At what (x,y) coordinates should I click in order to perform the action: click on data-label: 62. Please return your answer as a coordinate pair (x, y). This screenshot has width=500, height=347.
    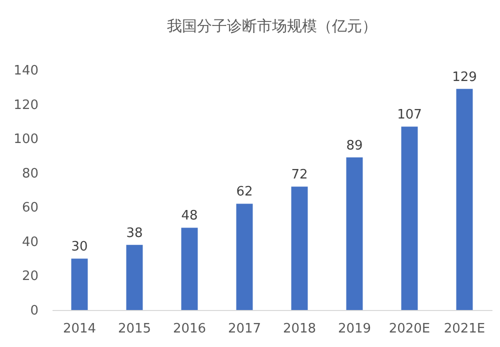
    Looking at the image, I should click on (244, 192).